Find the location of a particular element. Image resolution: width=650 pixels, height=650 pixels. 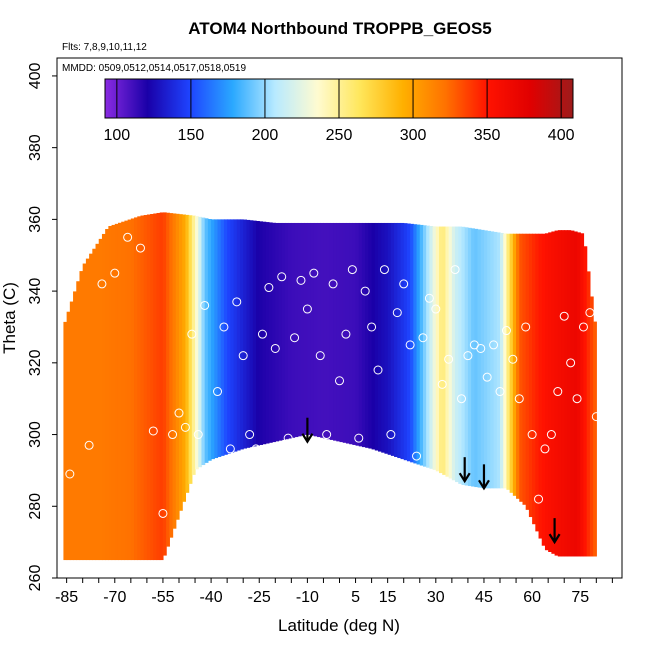

x-tick-label: 30 is located at coordinates (436, 597).